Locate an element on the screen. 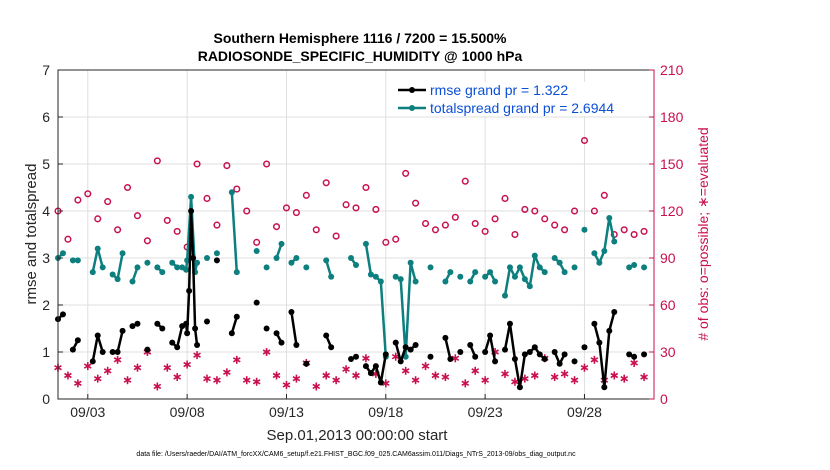  x-tick-label: 09/18 is located at coordinates (385, 412).